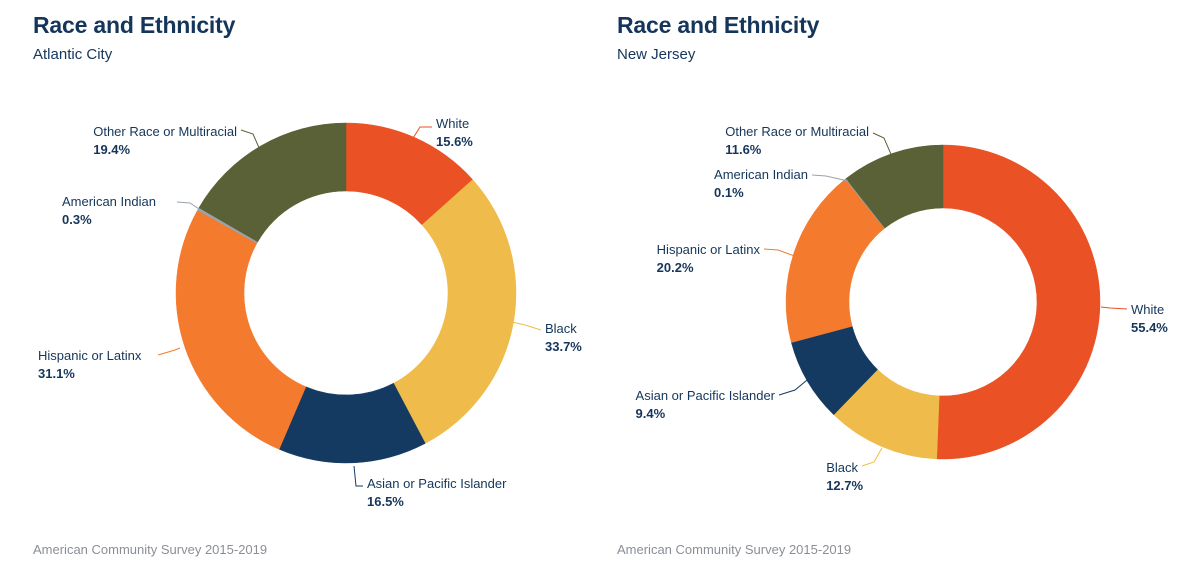 The image size is (1200, 575). I want to click on slice-hispanic-or-latinx, so click(241, 329).